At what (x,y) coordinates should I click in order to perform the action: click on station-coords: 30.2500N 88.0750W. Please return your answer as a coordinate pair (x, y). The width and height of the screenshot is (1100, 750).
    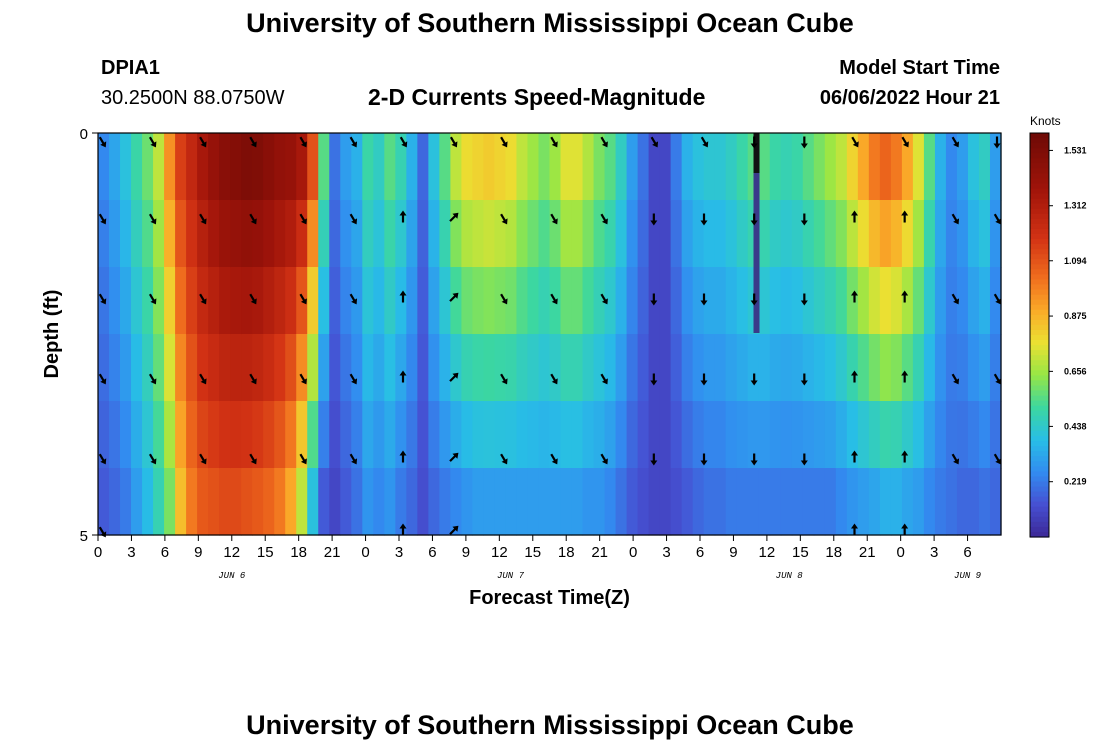
    Looking at the image, I should click on (193, 98).